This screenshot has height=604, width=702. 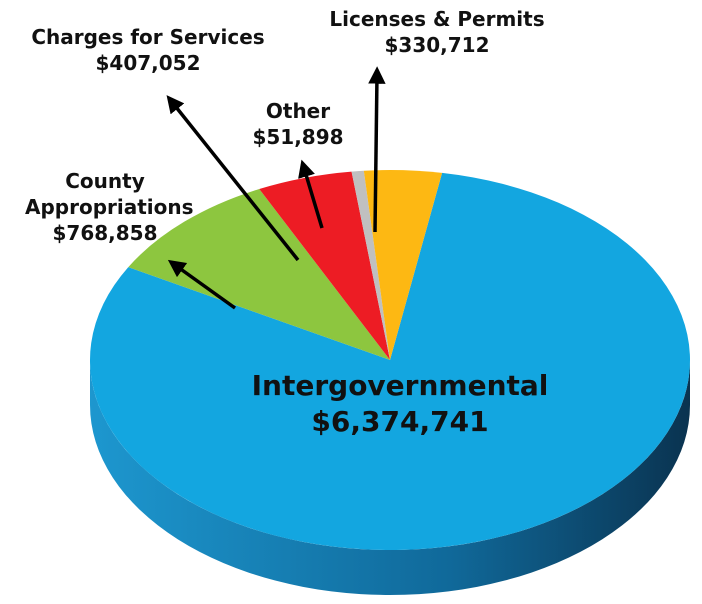 I want to click on category-label: Intergovernmental, so click(x=400, y=385).